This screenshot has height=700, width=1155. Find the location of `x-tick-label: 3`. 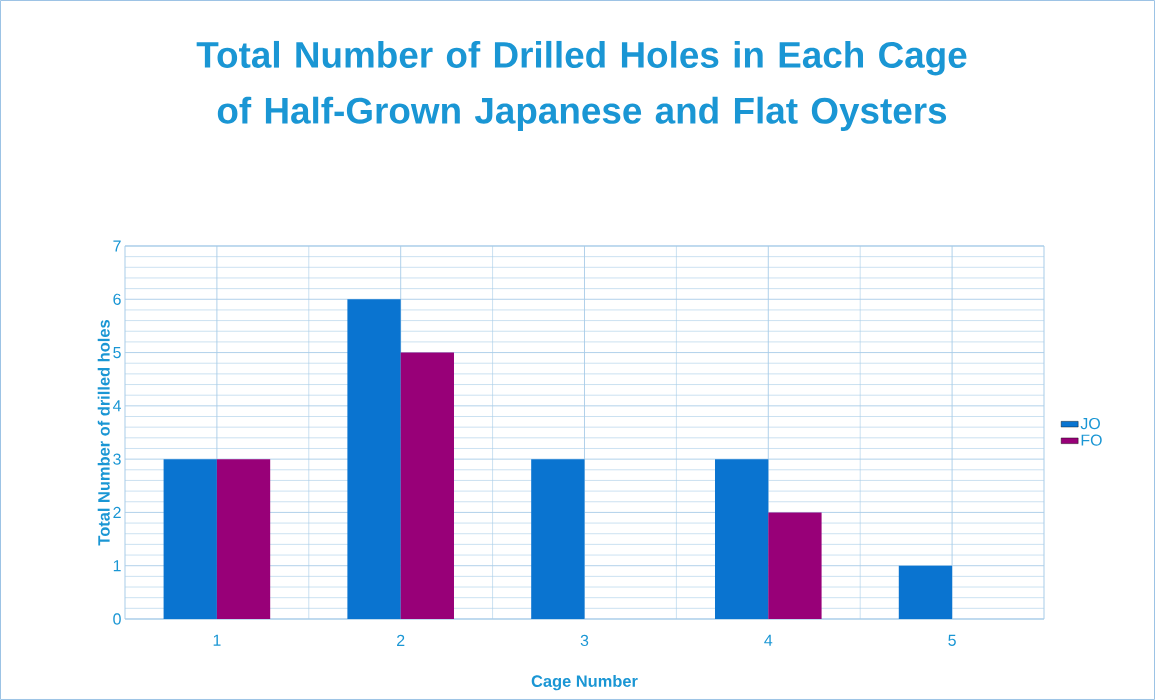

x-tick-label: 3 is located at coordinates (584, 640).